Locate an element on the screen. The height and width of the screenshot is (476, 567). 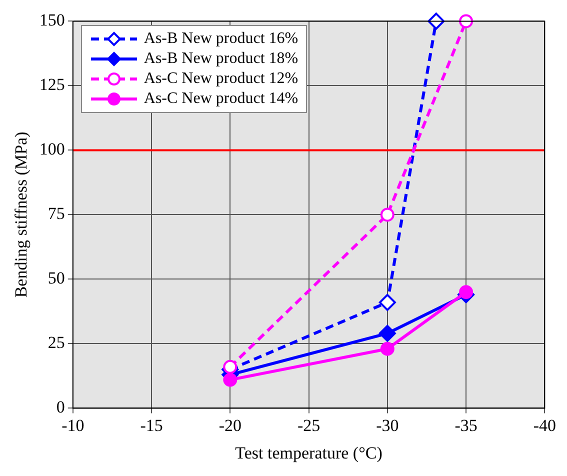
x-tick-label: -35 is located at coordinates (466, 425).